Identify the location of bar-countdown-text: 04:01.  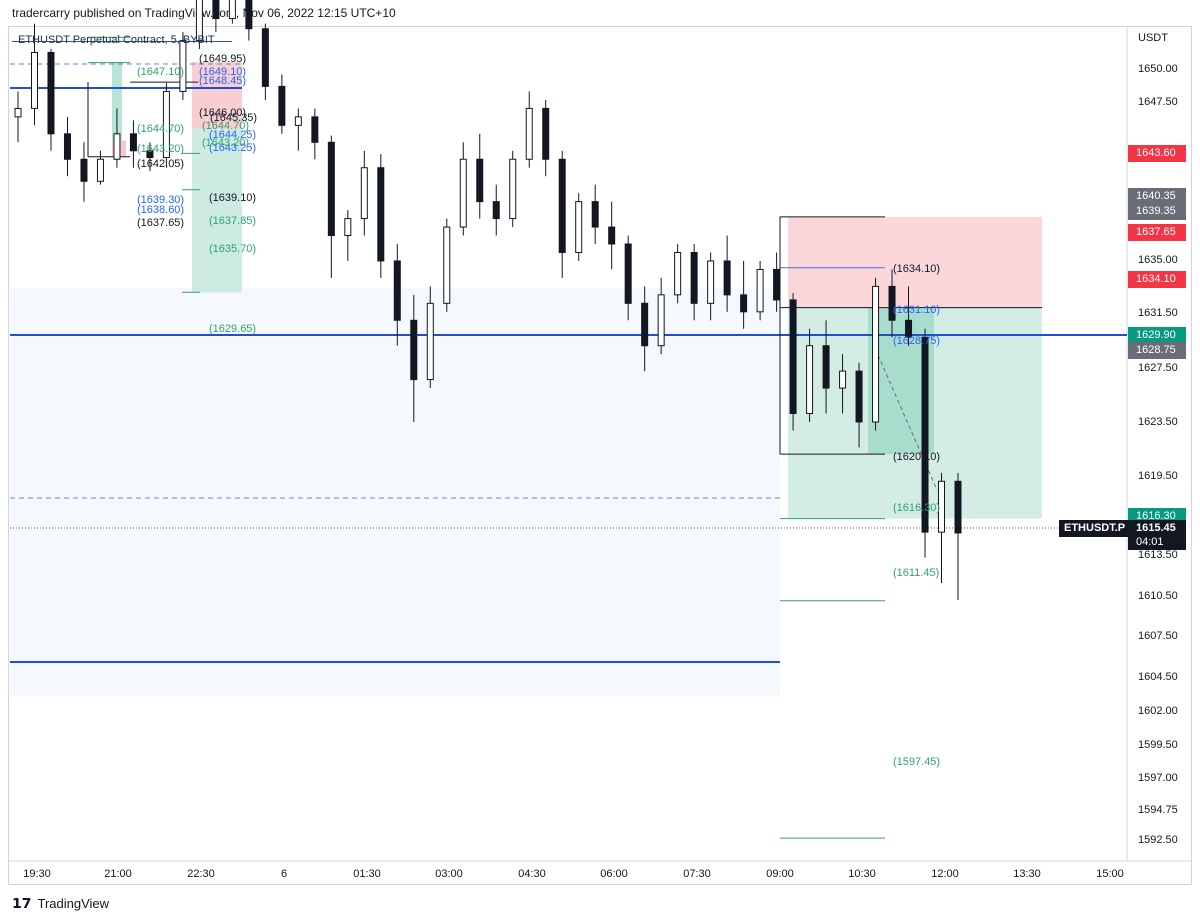
(1150, 542).